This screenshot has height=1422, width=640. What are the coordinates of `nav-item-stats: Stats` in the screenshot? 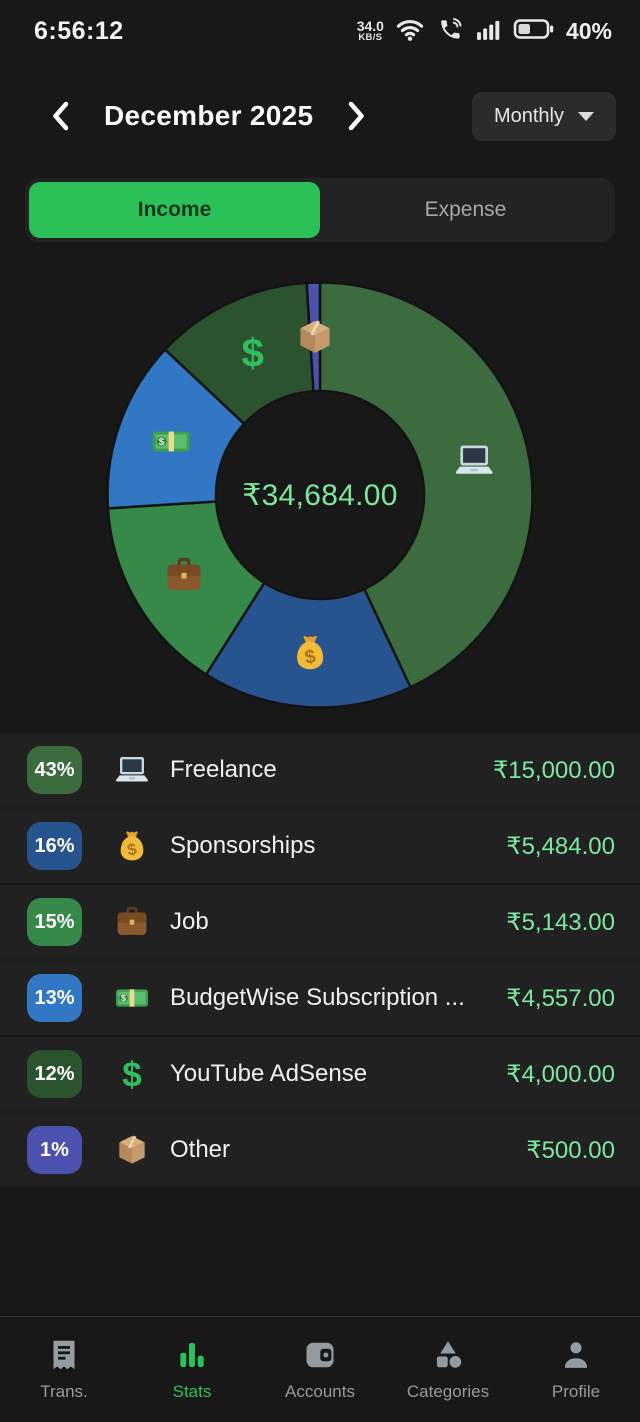 It's located at (192, 1369).